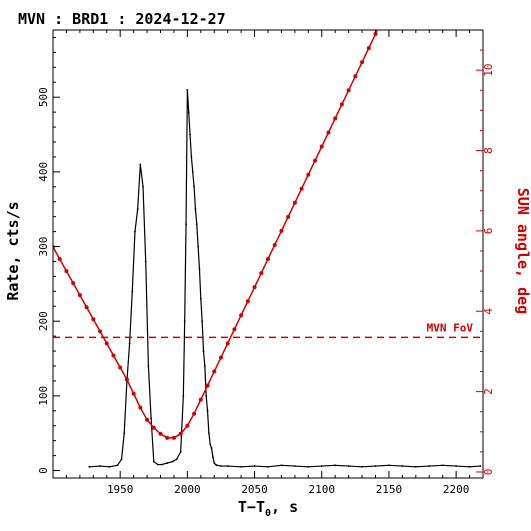 Image resolution: width=531 pixels, height=531 pixels. I want to click on x-tick-label: 2050, so click(254, 489).